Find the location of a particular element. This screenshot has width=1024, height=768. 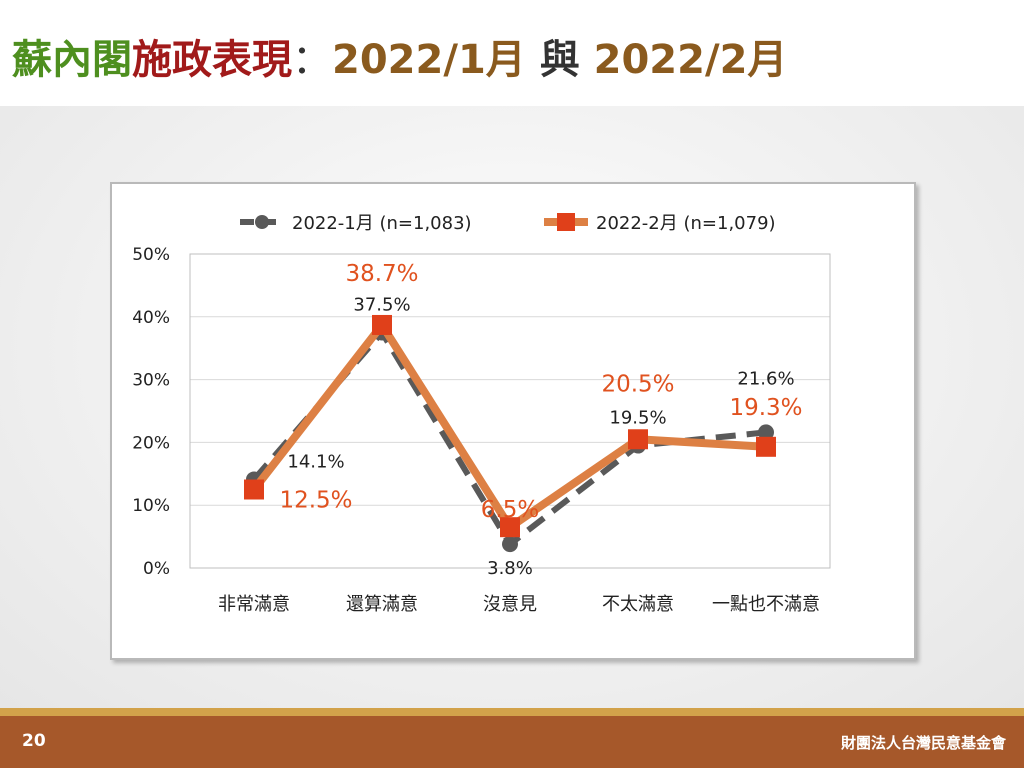

y-tick-label: 40% is located at coordinates (151, 318).